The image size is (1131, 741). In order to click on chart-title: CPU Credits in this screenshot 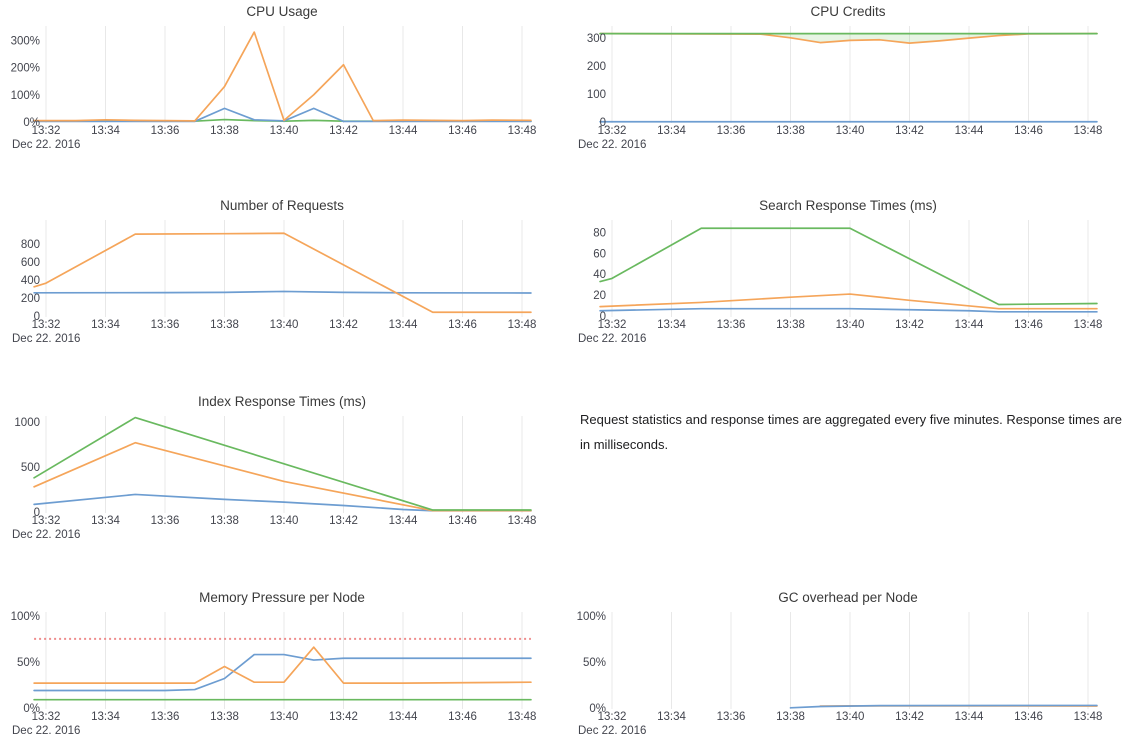, I will do `click(847, 11)`.